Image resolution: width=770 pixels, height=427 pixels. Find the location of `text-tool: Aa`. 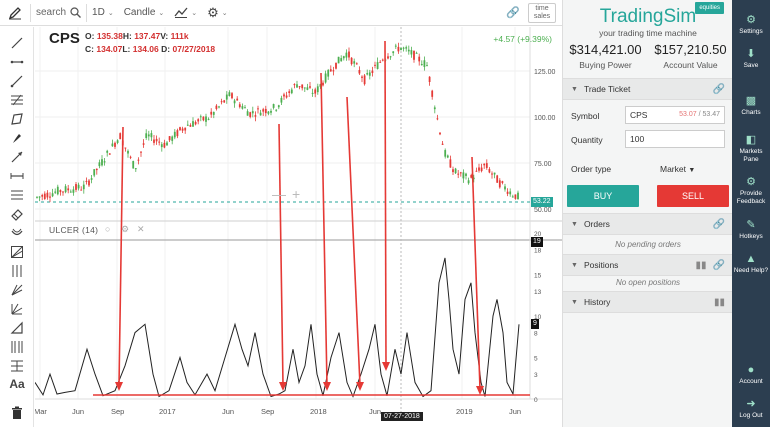

text-tool: Aa is located at coordinates (17, 384).